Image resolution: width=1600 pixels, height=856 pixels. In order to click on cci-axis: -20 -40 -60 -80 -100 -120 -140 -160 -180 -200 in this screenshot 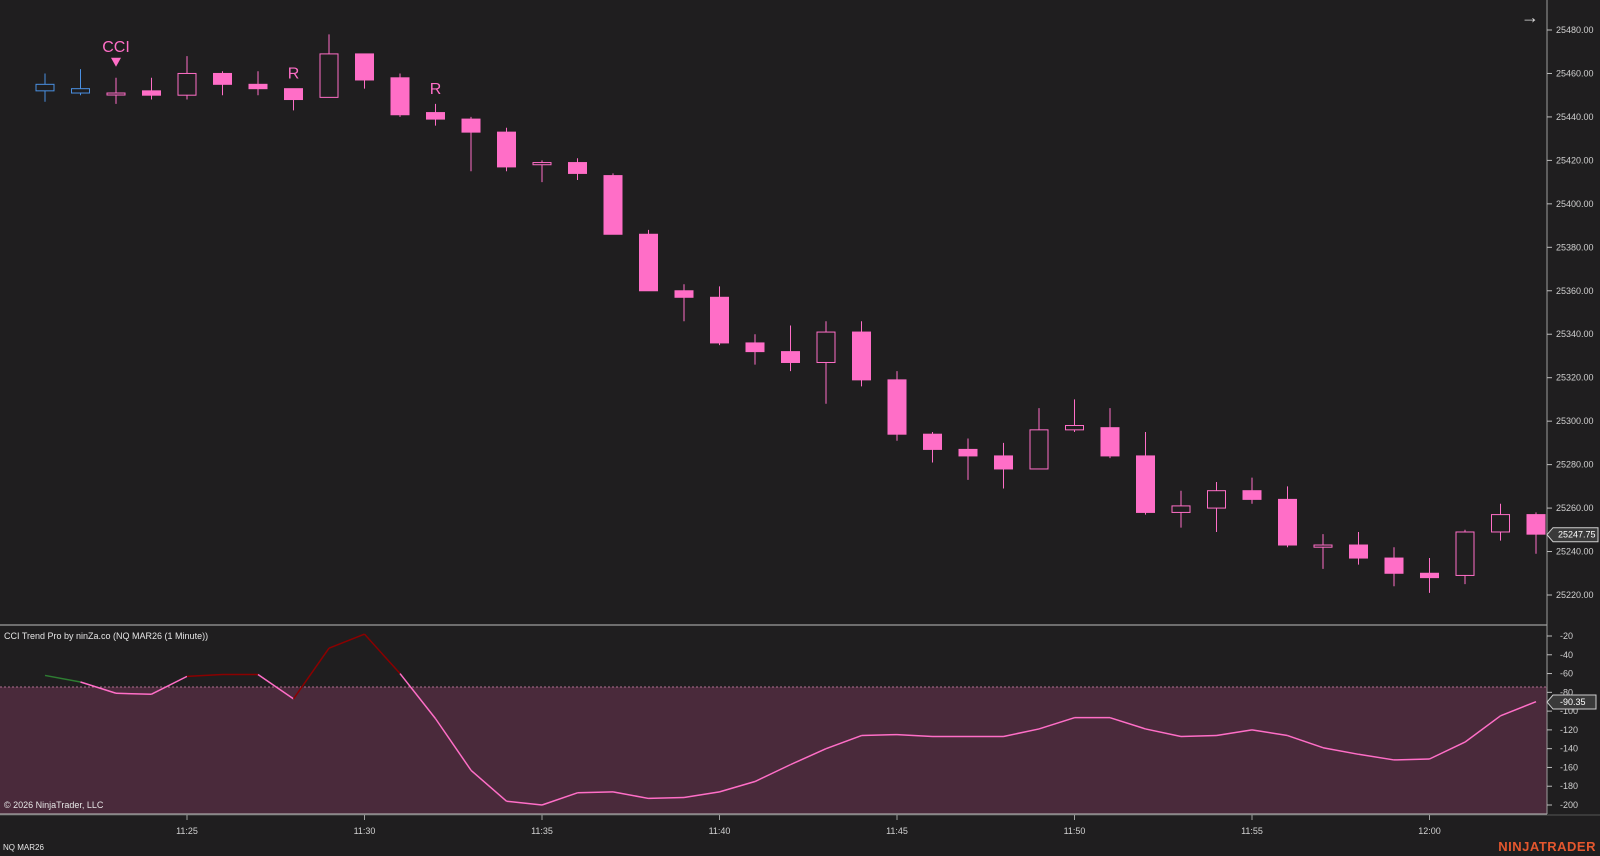, I will do `click(1562, 720)`.